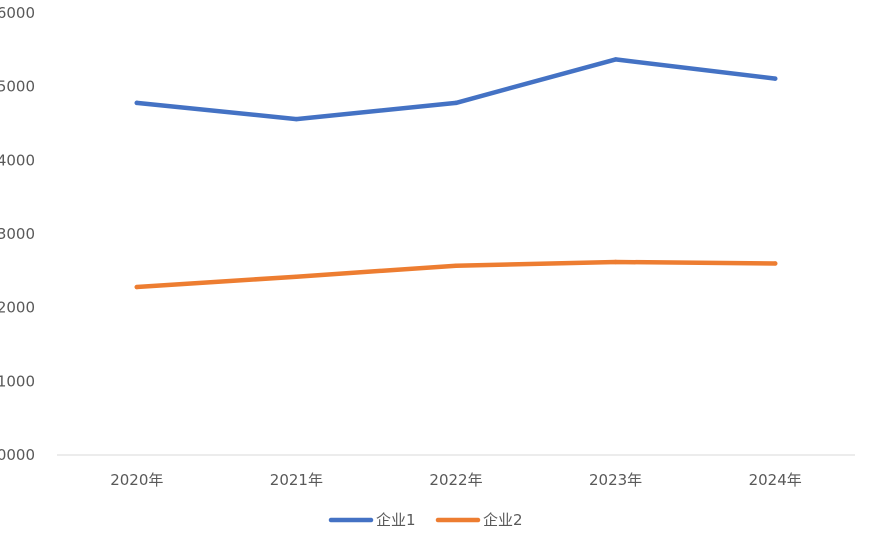 The width and height of the screenshot is (873, 542). Describe the element at coordinates (17, 13) in the screenshot. I see `y-tick-label: 6000` at that location.